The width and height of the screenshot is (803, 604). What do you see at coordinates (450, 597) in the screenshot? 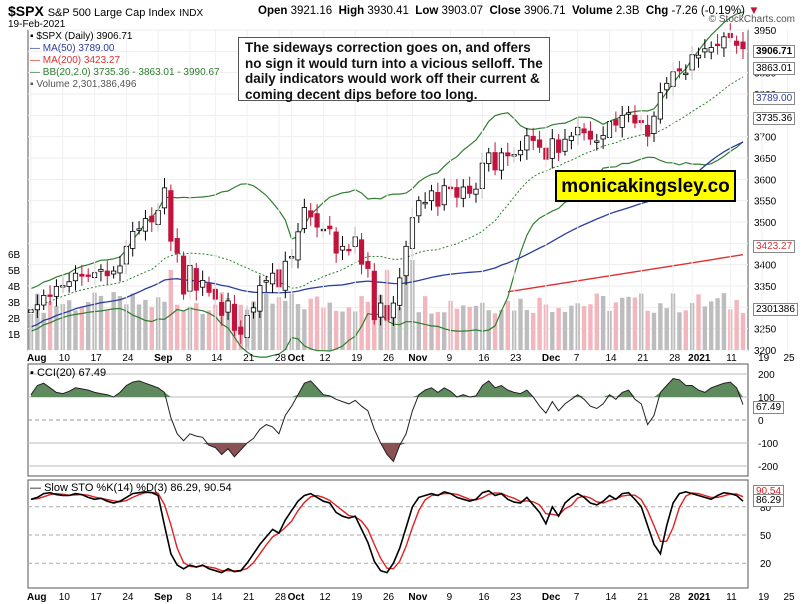
I see `x-axis-label-bottom: 9` at bounding box center [450, 597].